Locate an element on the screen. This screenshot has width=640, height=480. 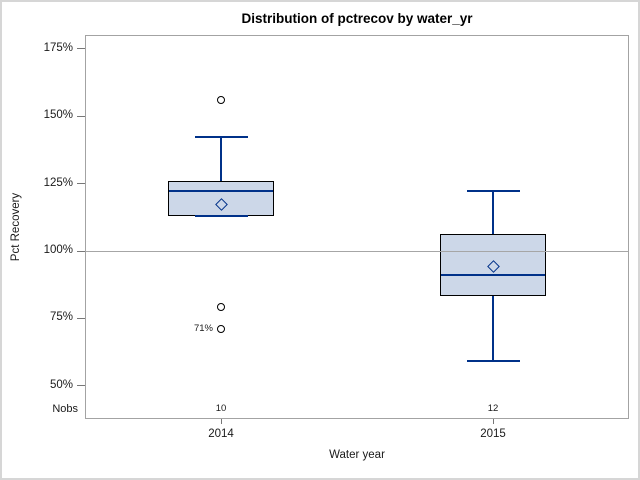
y-tick-label: 75% is located at coordinates (61, 317).